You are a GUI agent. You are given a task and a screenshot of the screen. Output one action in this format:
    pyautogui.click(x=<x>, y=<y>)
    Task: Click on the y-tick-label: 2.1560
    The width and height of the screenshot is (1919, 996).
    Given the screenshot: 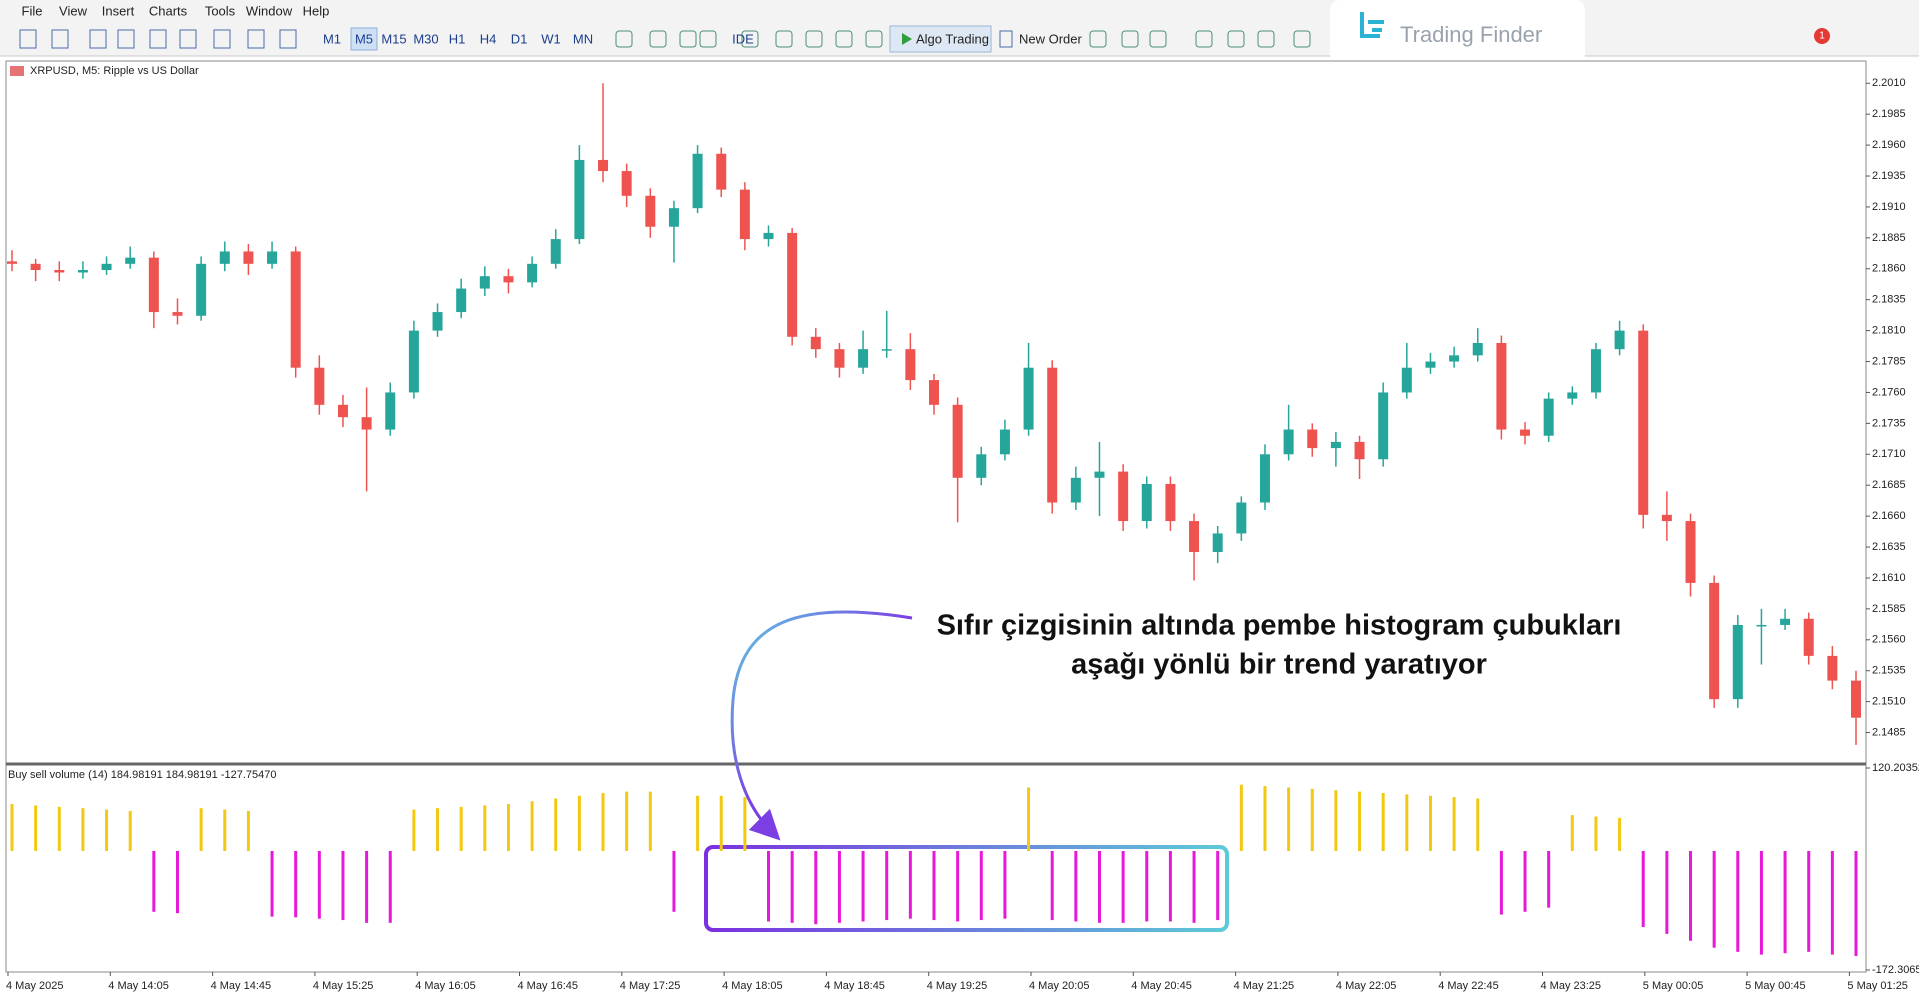 What is the action you would take?
    pyautogui.click(x=1889, y=640)
    